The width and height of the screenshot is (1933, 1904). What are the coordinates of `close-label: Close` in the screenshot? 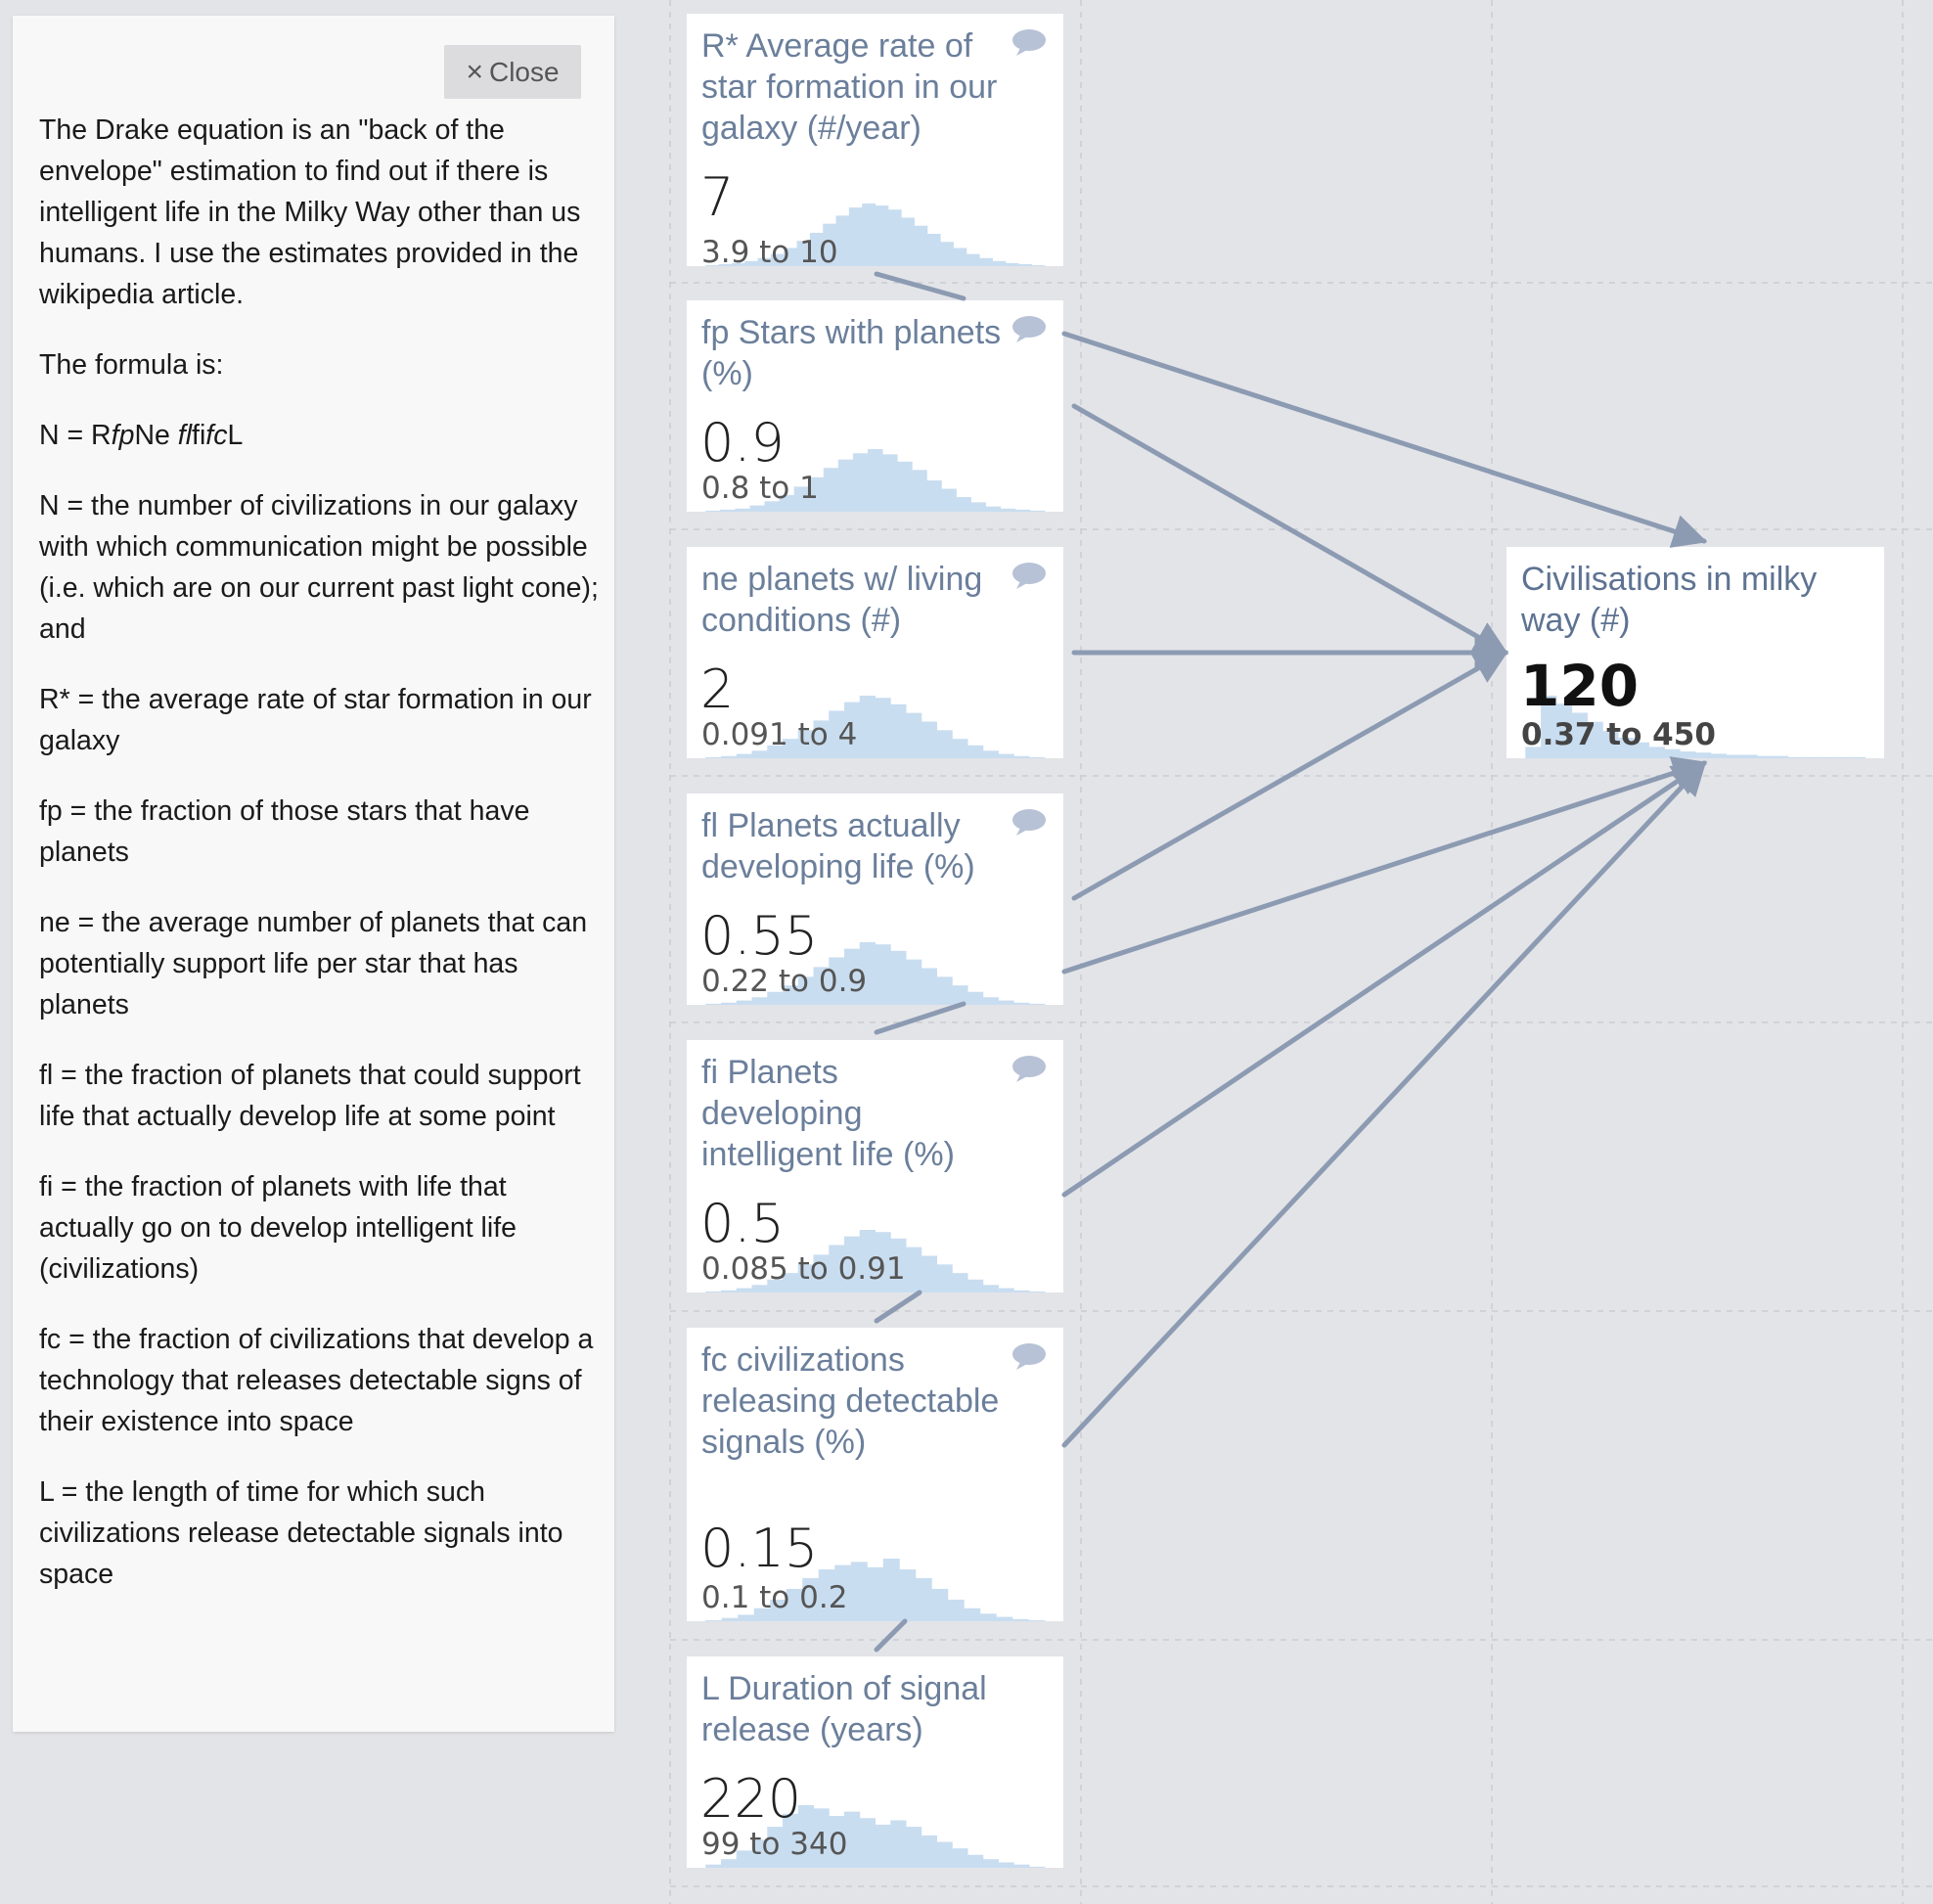 It's located at (524, 71).